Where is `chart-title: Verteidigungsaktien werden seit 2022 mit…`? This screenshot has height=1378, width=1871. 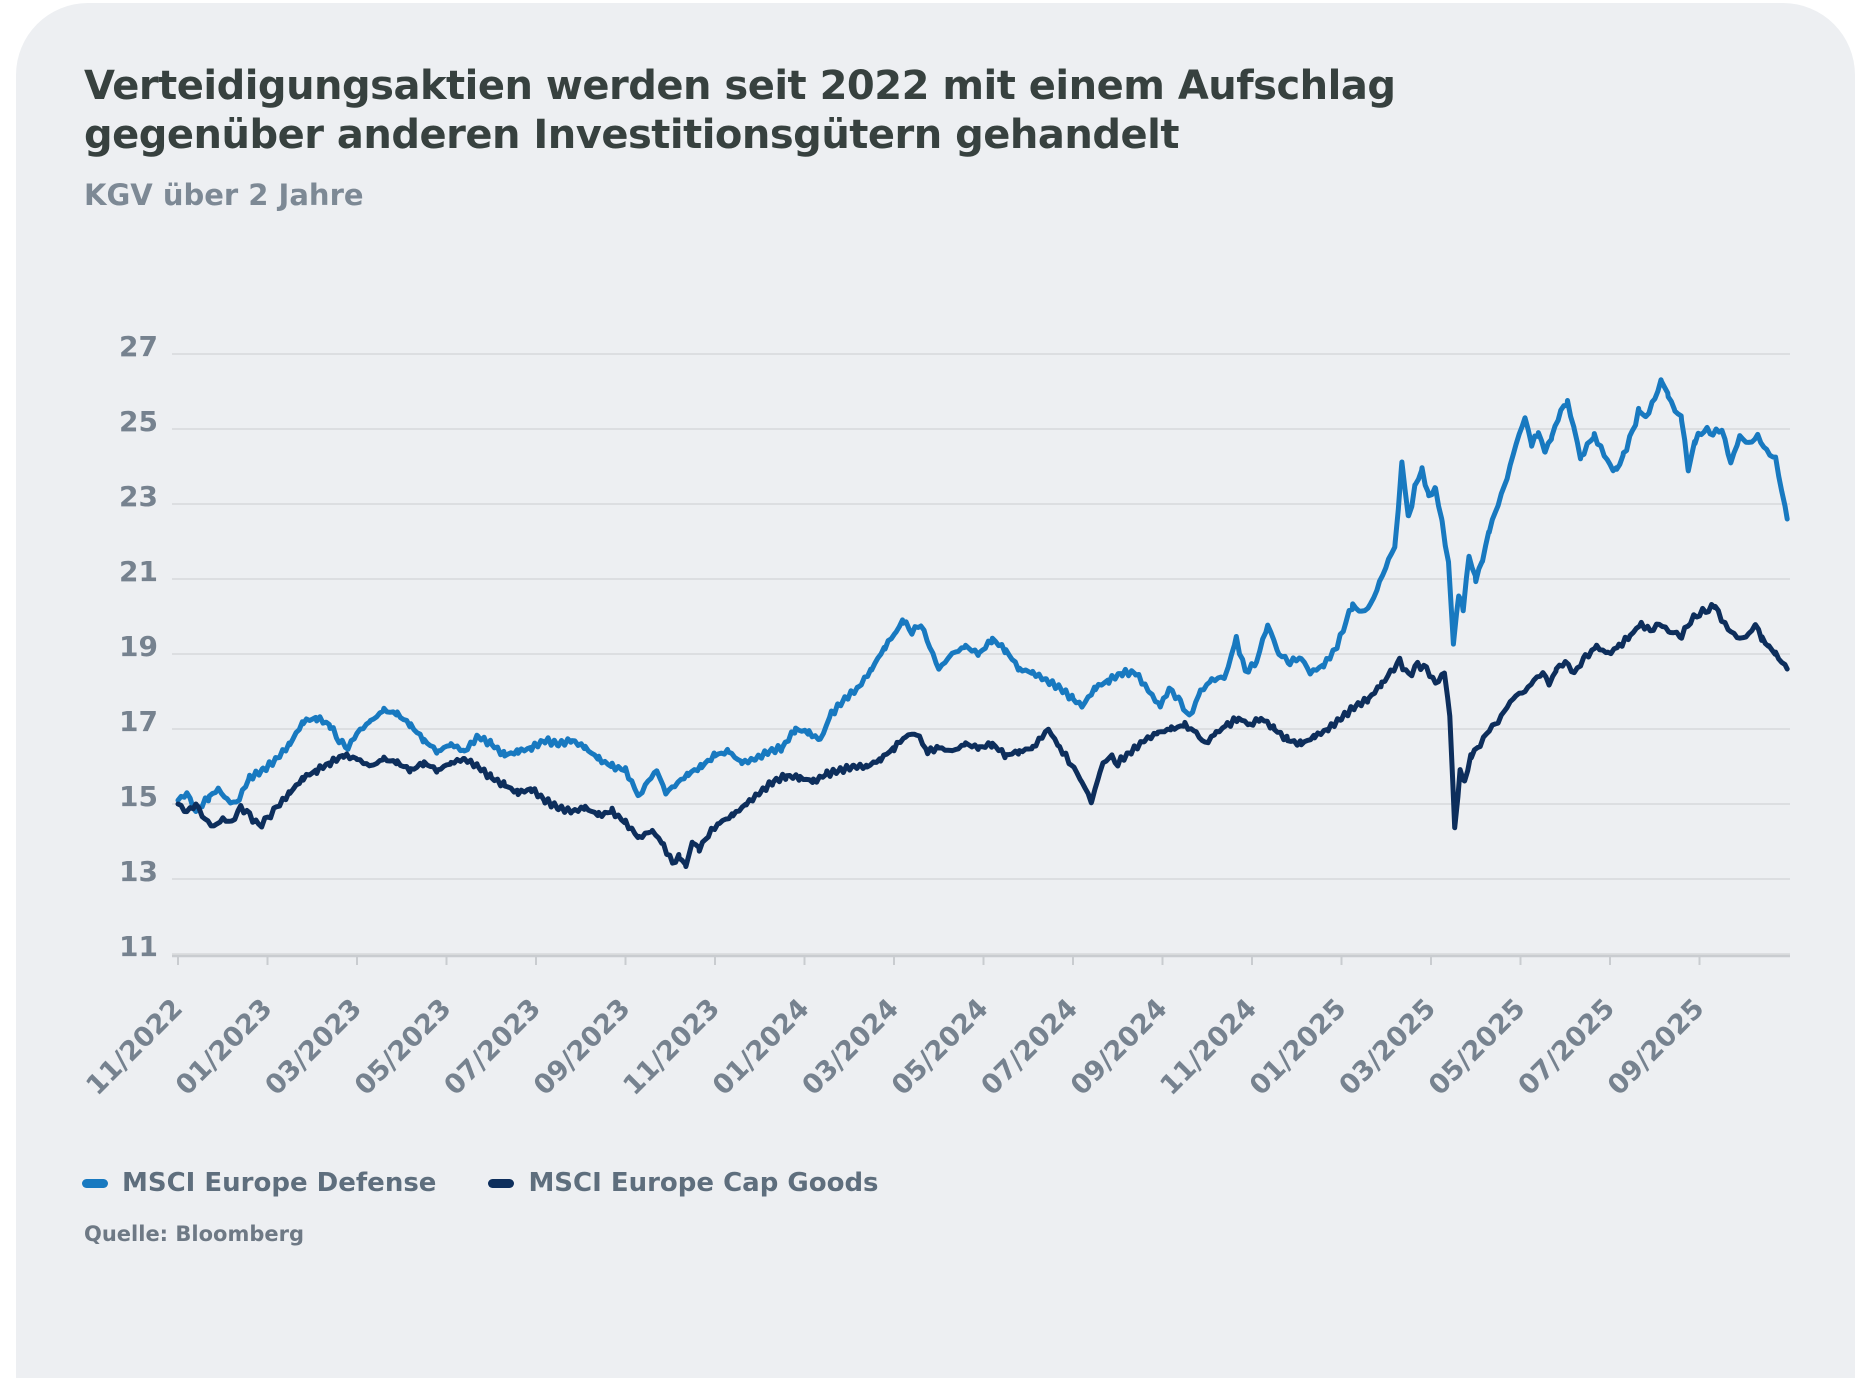
chart-title: Verteidigungsaktien werden seit 2022 mit… is located at coordinates (934, 111).